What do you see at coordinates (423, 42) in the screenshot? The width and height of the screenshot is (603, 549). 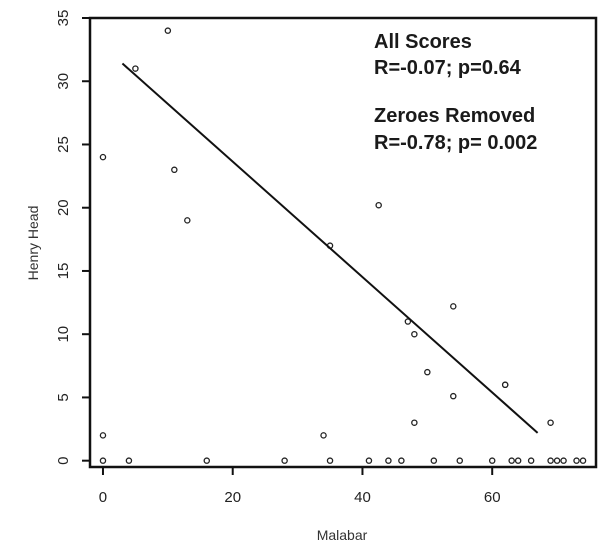 I see `annotation-all-scores-title: All Scores` at bounding box center [423, 42].